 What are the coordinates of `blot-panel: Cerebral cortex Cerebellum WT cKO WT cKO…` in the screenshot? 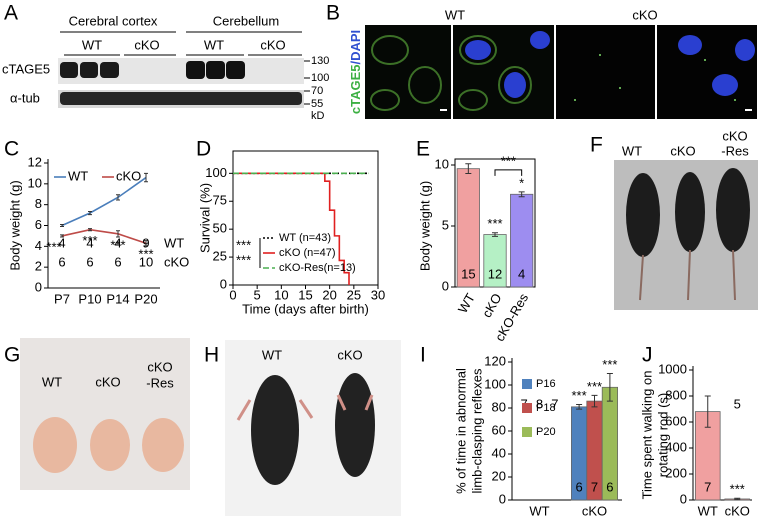 It's located at (165, 67).